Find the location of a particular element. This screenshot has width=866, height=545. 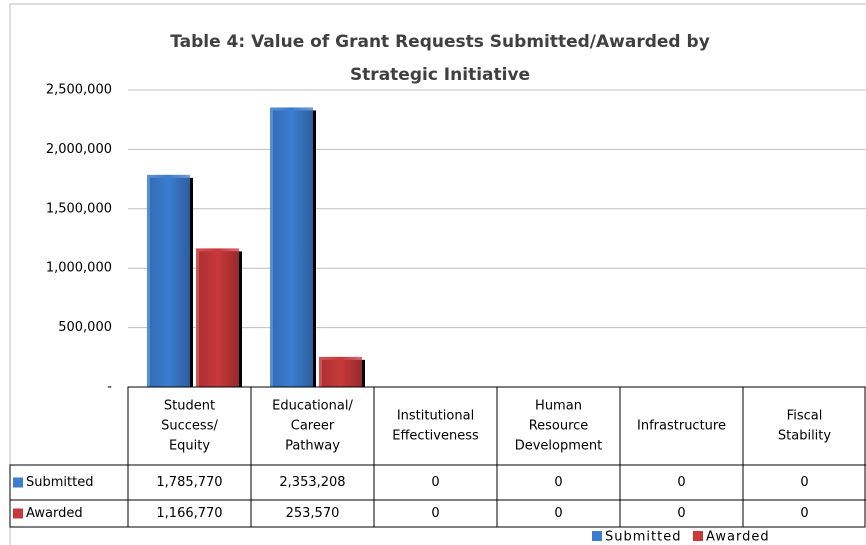

x-tick-label: Pathway is located at coordinates (312, 446).